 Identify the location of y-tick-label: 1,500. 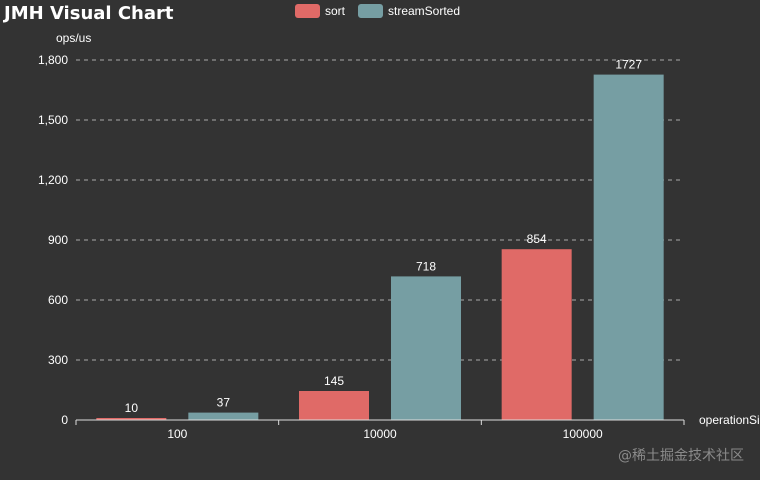
(53, 120).